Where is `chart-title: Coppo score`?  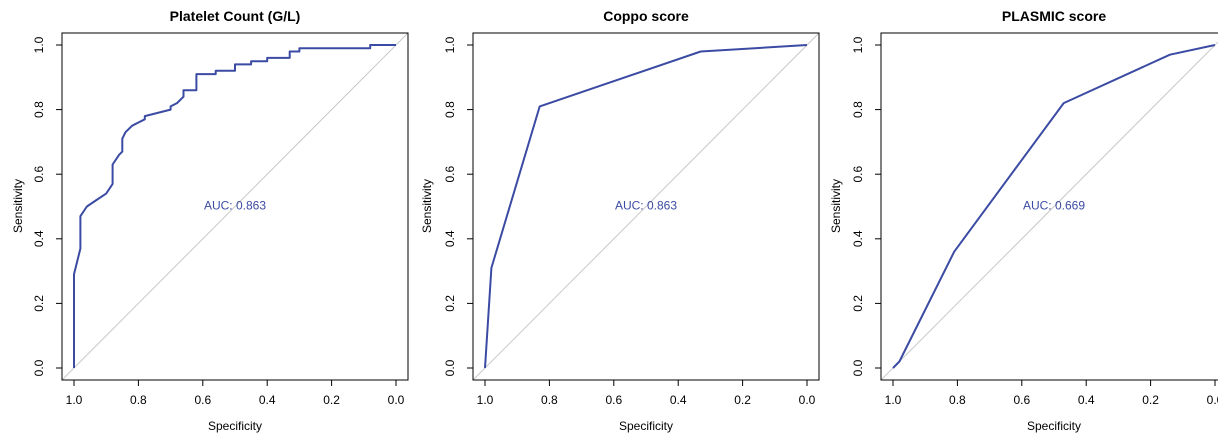
chart-title: Coppo score is located at coordinates (646, 16).